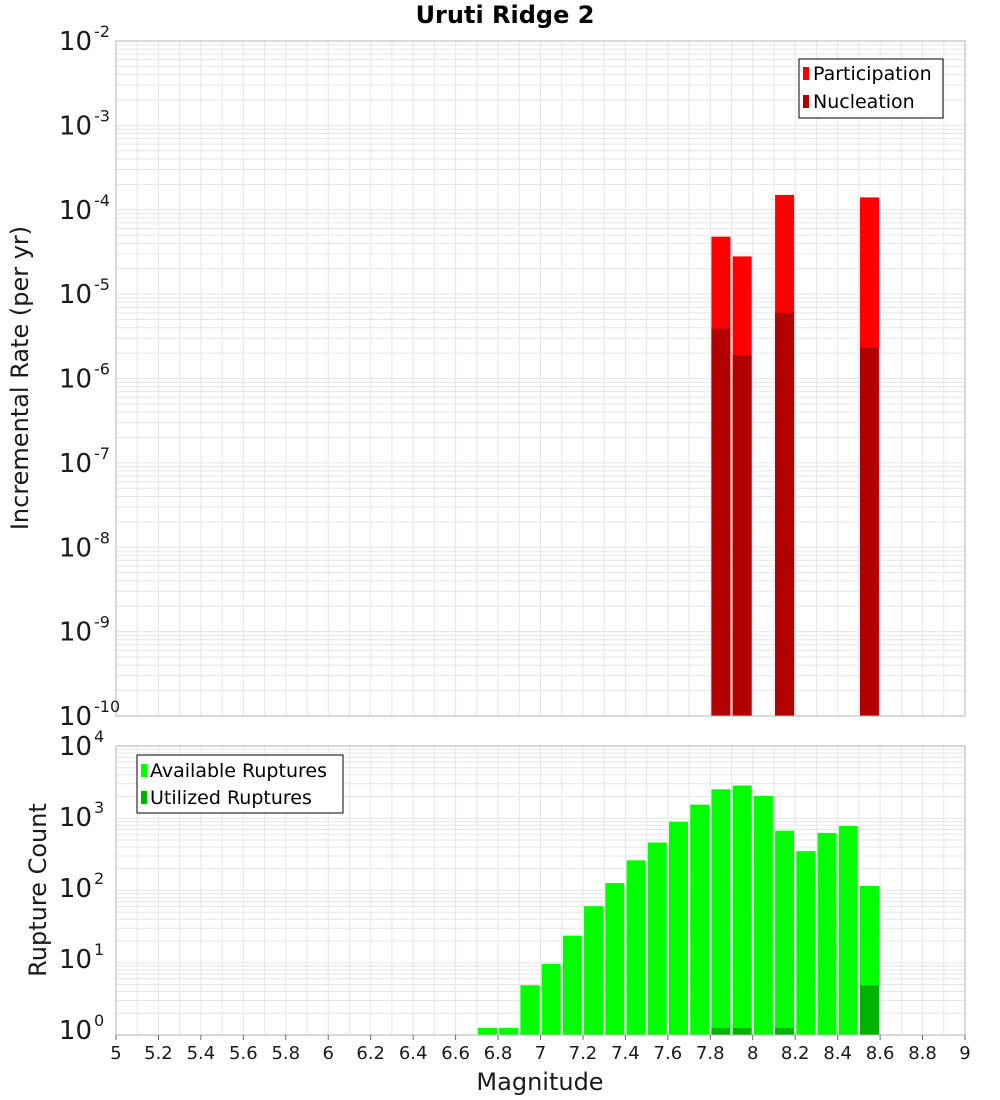 This screenshot has width=1000, height=1100. What do you see at coordinates (795, 1053) in the screenshot?
I see `x-tick-label: 8.2` at bounding box center [795, 1053].